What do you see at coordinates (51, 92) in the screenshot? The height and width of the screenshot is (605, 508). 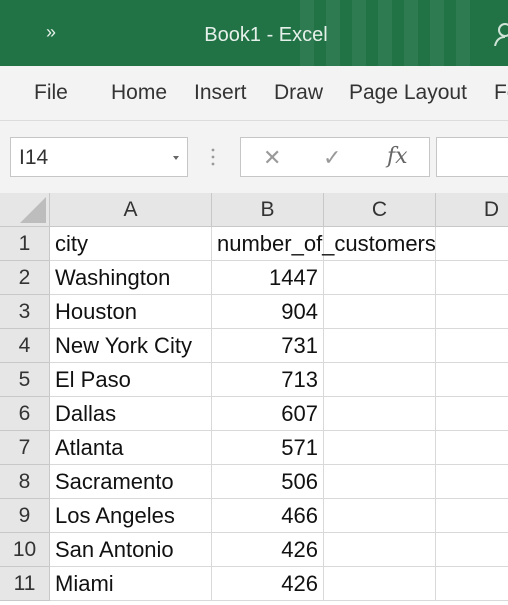 I see `tab-file: File` at bounding box center [51, 92].